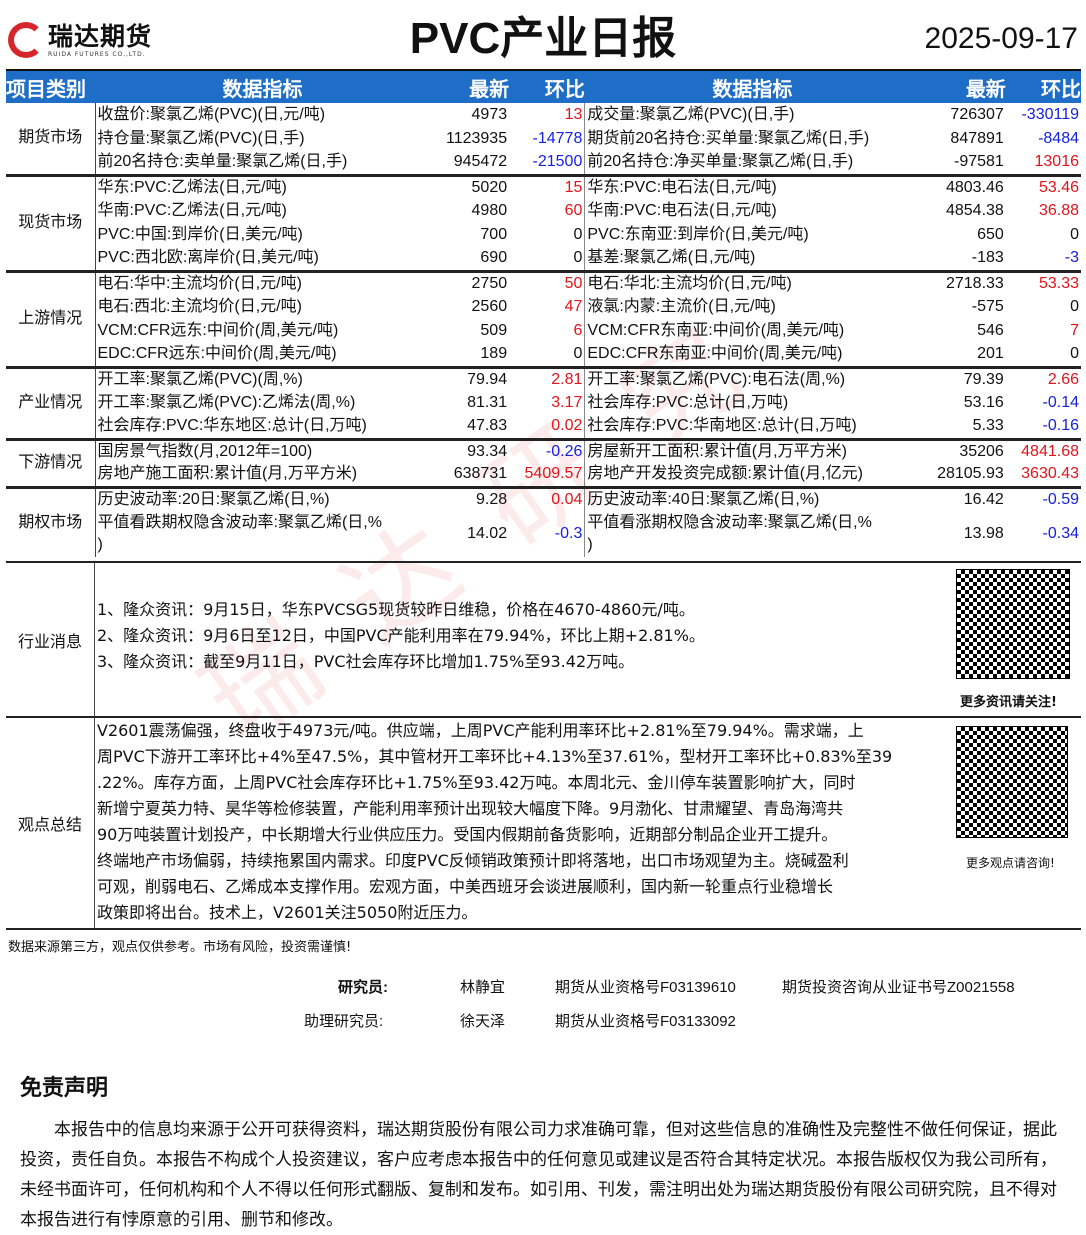  Describe the element at coordinates (547, 331) in the screenshot. I see `change-value: 6` at that location.